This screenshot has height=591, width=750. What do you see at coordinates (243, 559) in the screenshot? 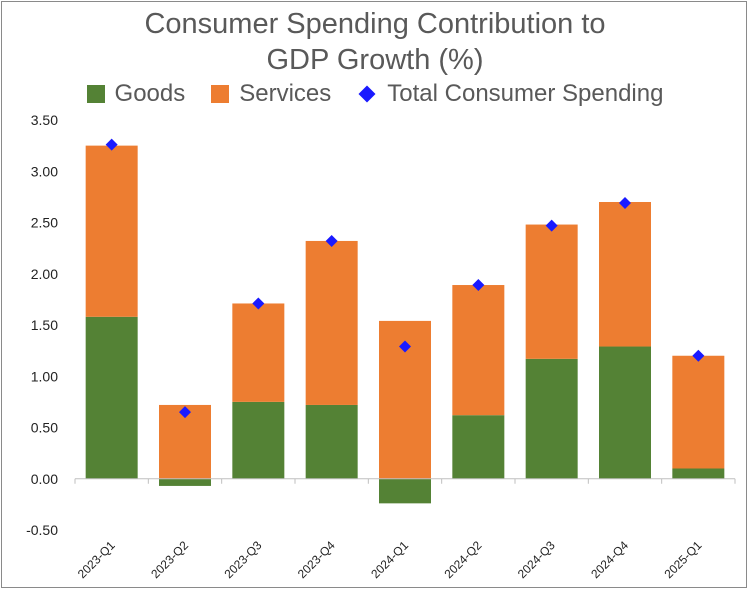
I see `x-tick-label: 2023-Q3` at bounding box center [243, 559].